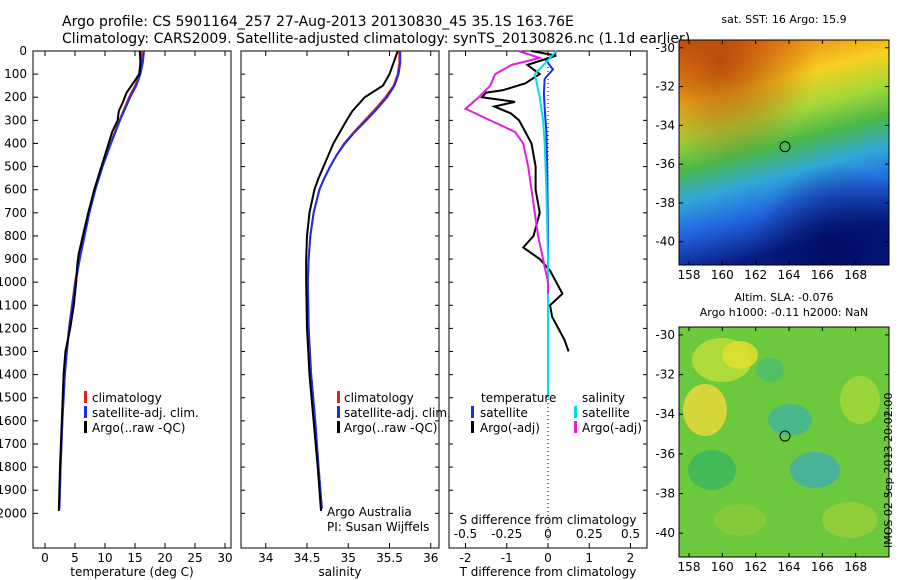  What do you see at coordinates (348, 558) in the screenshot?
I see `x-tick-label: 35` at bounding box center [348, 558].